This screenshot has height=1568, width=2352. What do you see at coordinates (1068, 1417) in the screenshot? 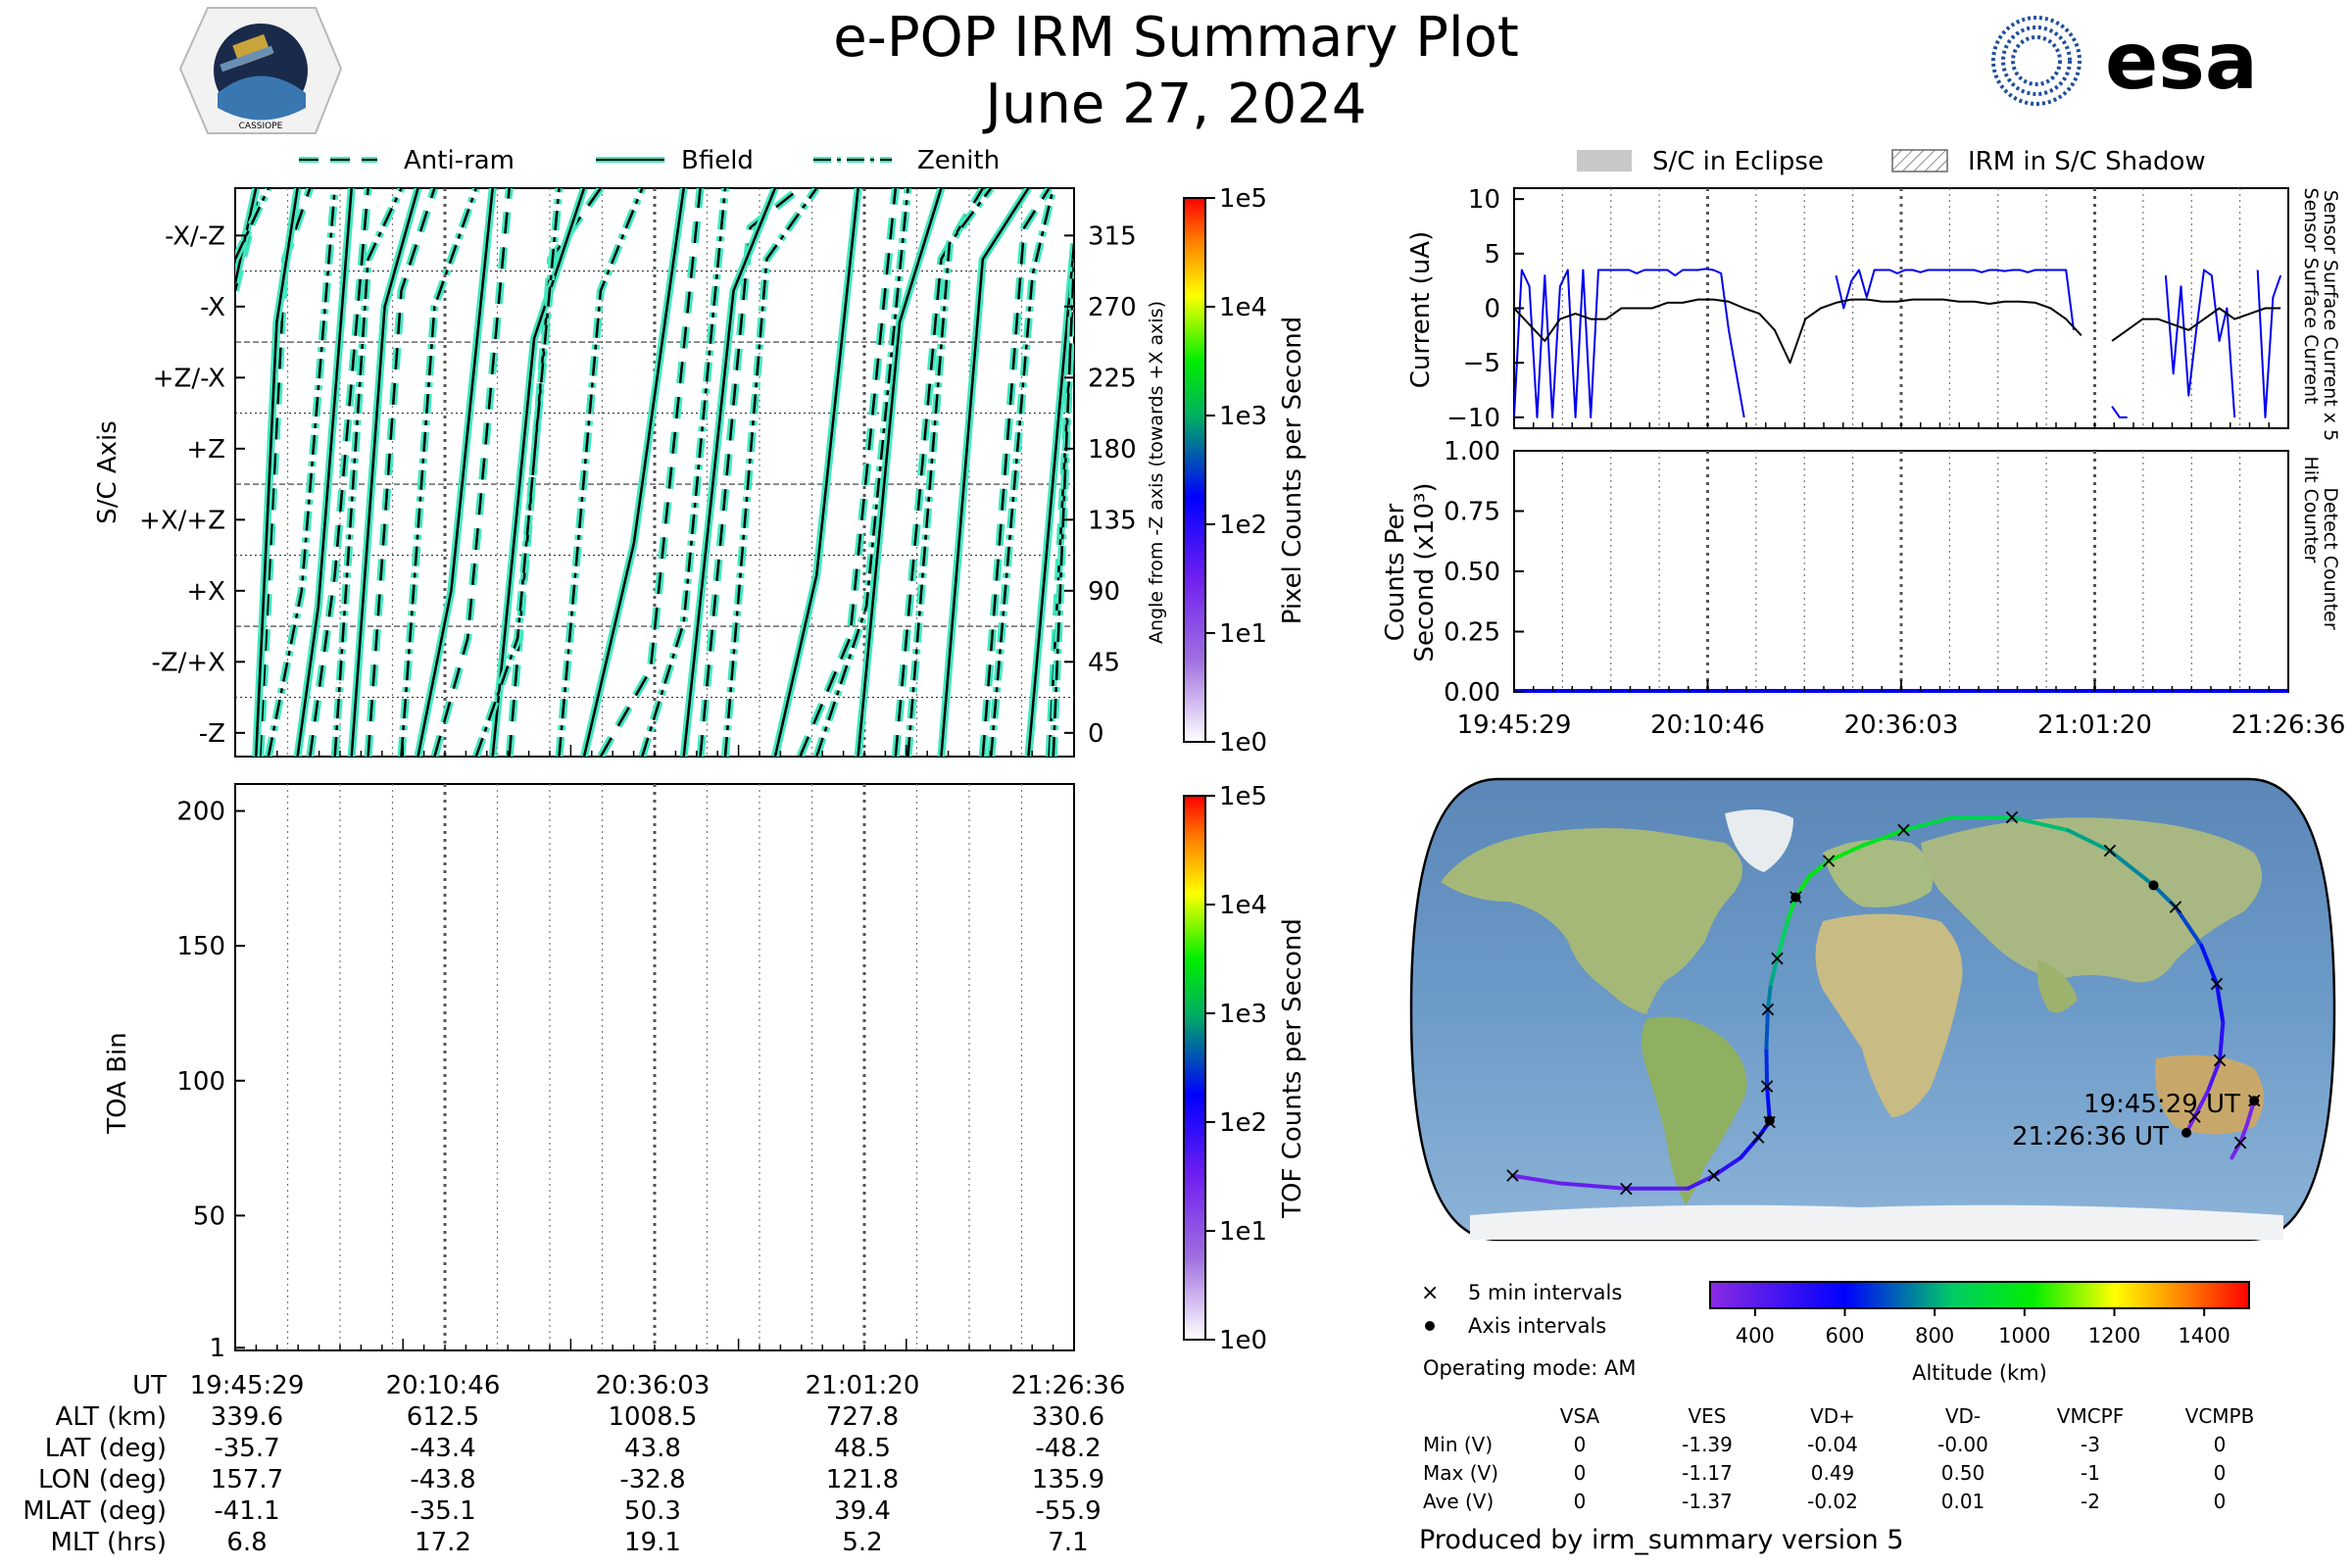
I see `ephemeris-cell: 330.6` at bounding box center [1068, 1417].